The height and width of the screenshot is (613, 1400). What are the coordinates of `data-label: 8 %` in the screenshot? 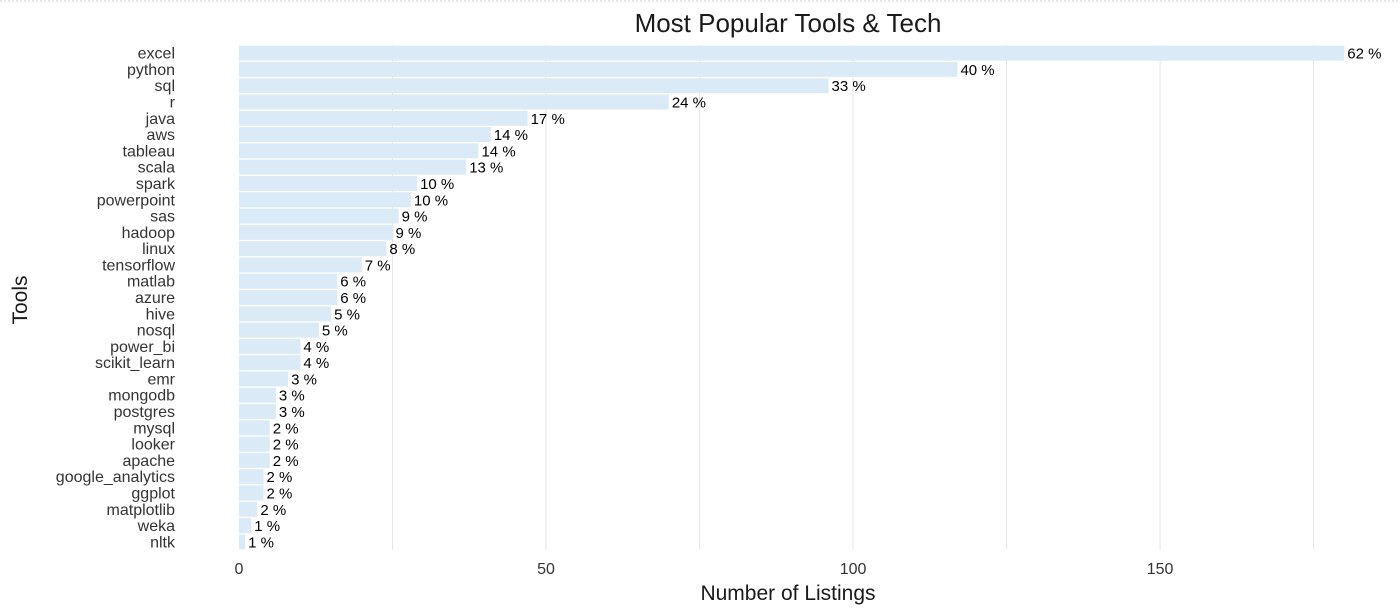 It's located at (402, 249).